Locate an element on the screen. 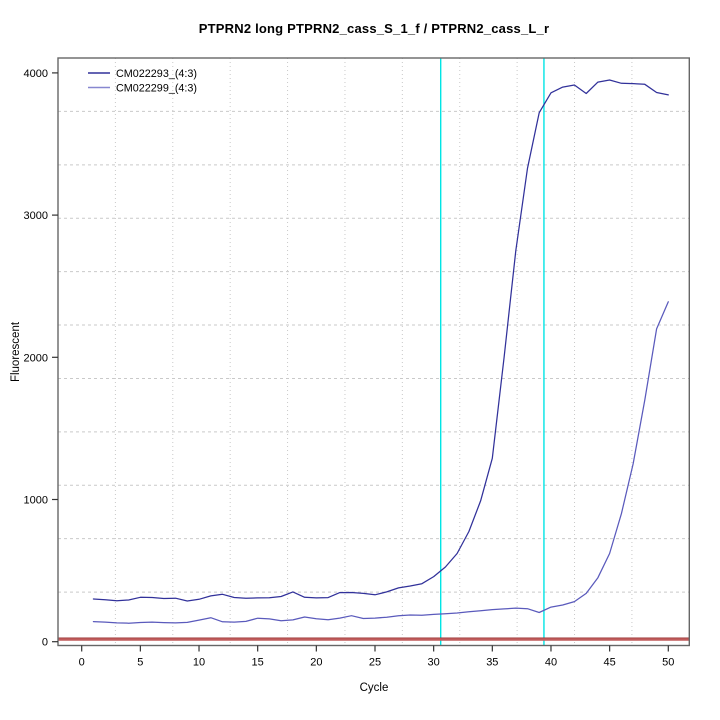  y-tick-label: 2000 is located at coordinates (36, 358).